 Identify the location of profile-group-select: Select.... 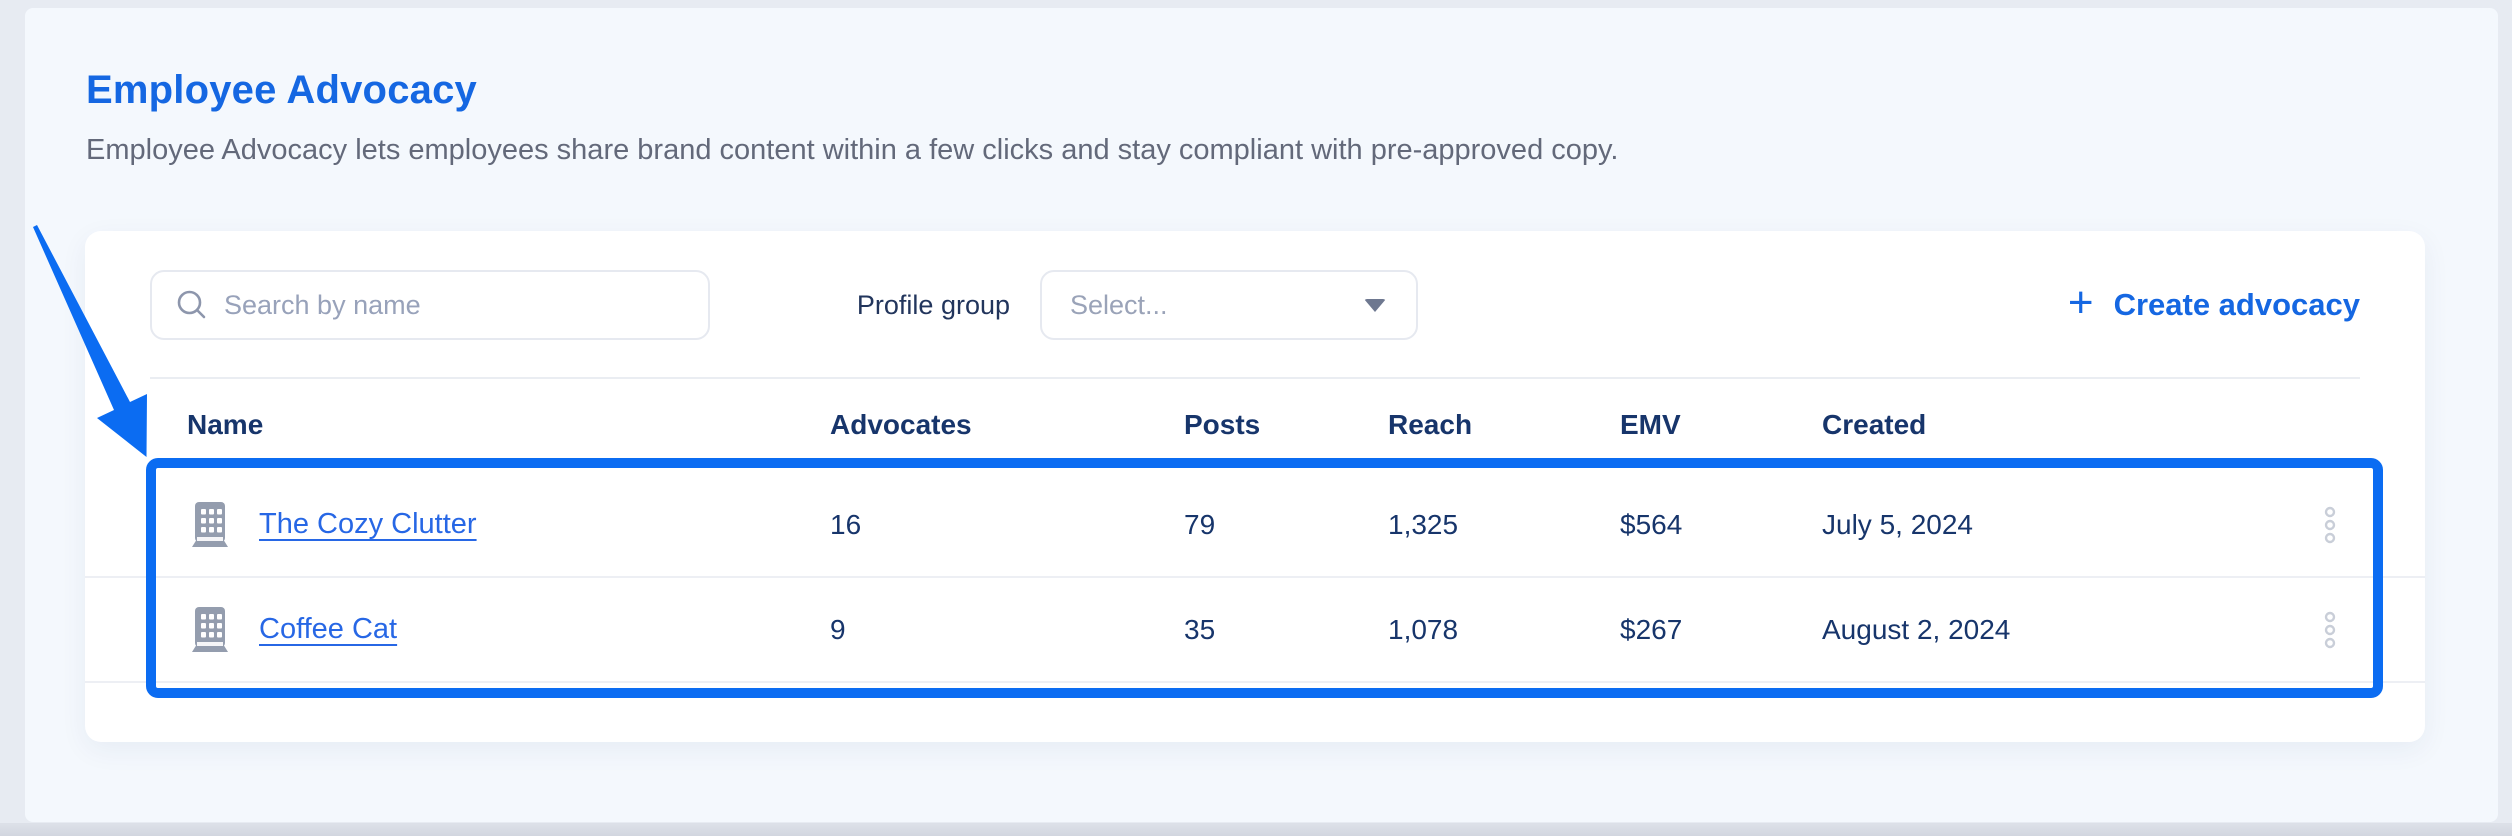
(1229, 305).